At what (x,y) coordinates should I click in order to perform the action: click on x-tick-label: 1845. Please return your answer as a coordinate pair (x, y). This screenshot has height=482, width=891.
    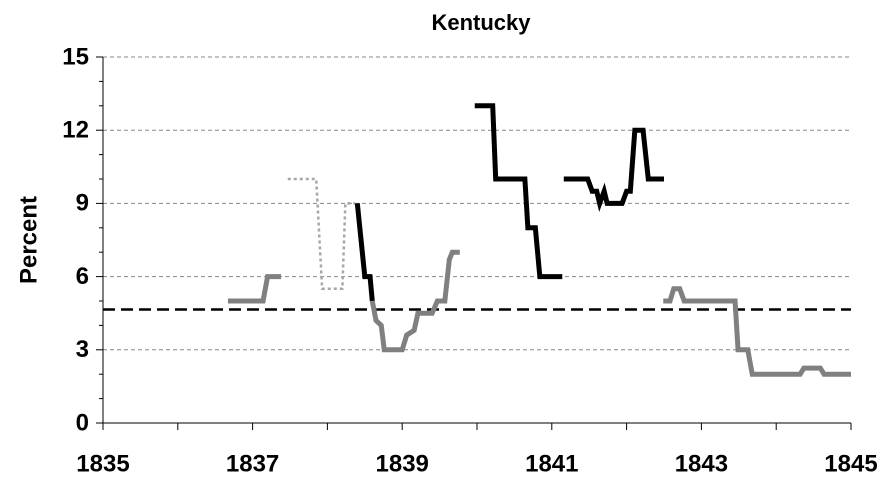
    Looking at the image, I should click on (850, 463).